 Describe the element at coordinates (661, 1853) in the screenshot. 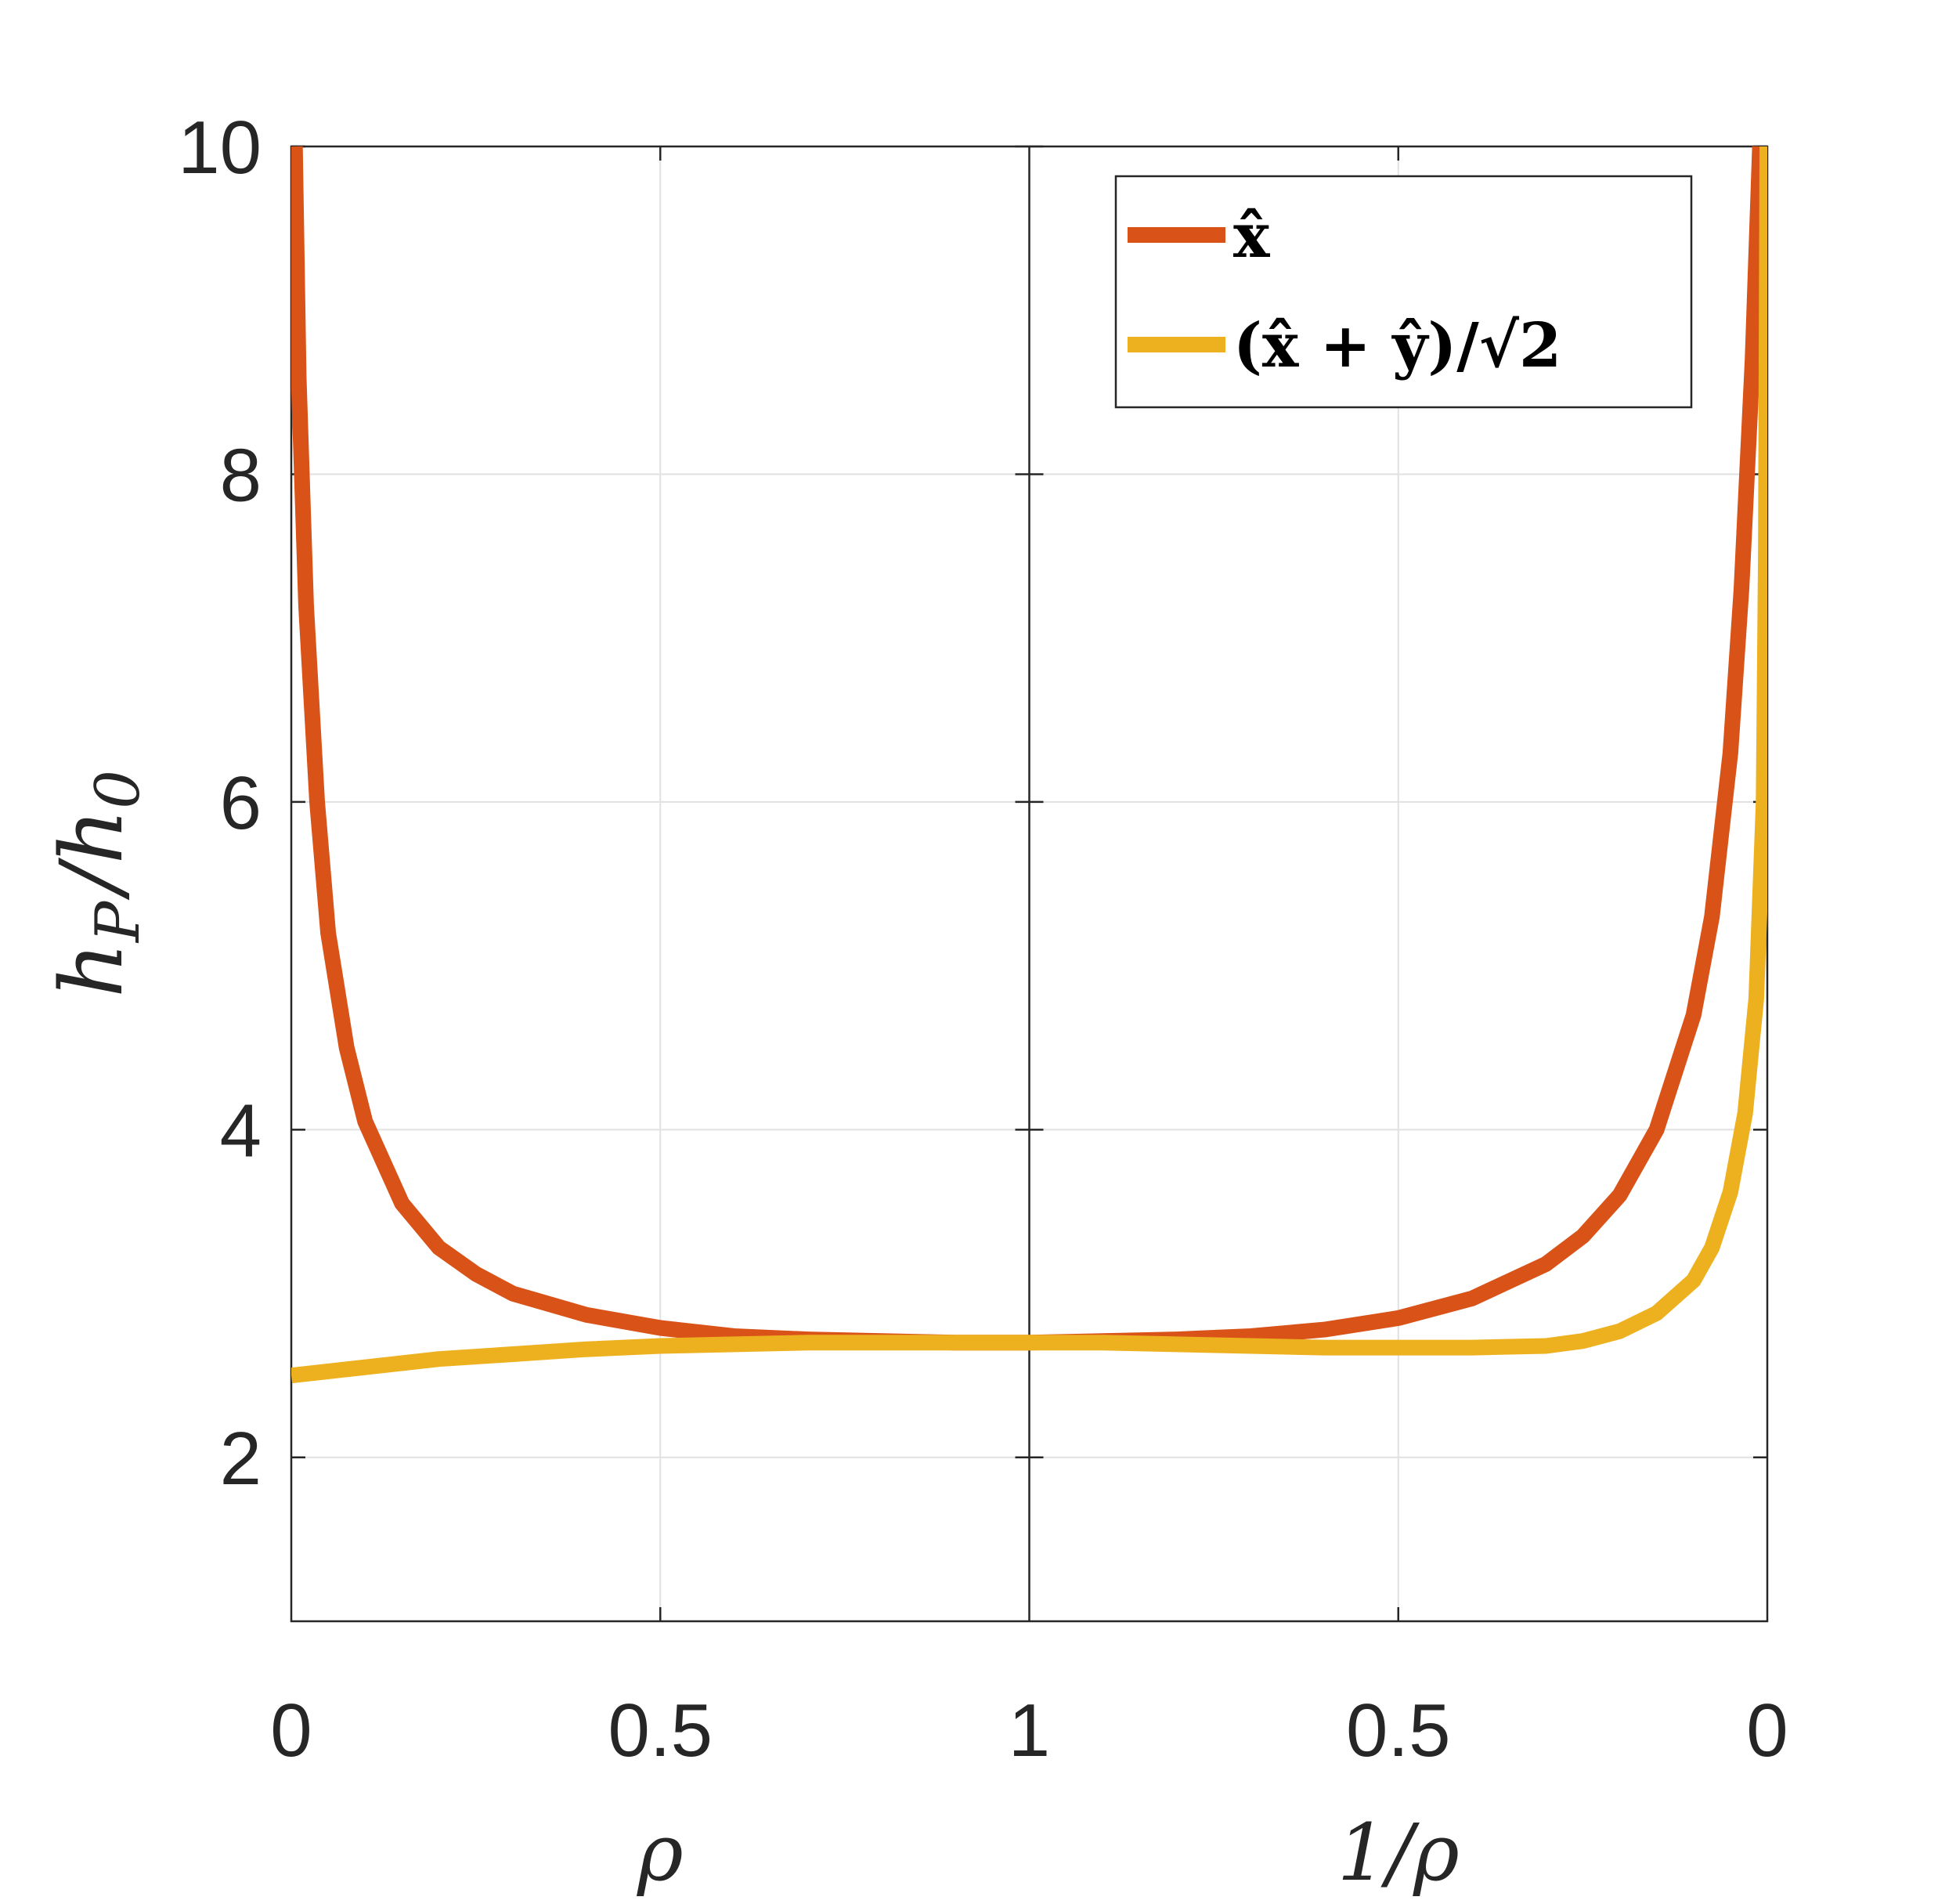

I see `x-axis-label-rho: ρ` at that location.